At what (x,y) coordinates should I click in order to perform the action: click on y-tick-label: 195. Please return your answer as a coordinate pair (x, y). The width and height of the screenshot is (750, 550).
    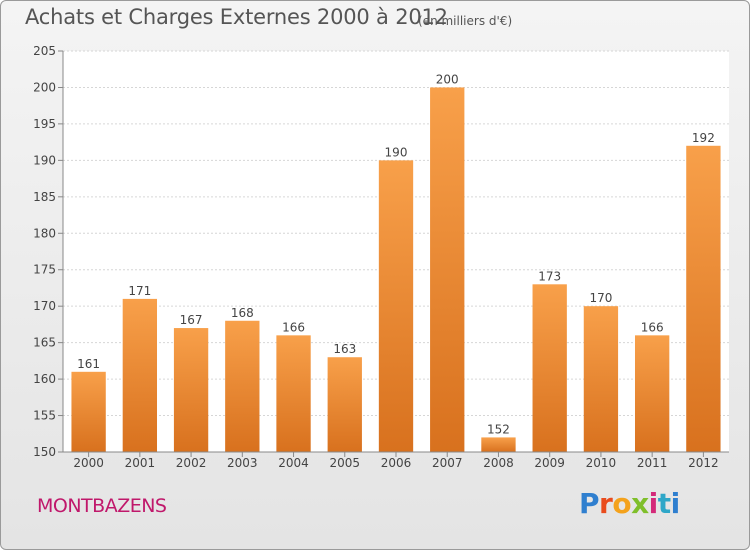
    Looking at the image, I should click on (44, 124).